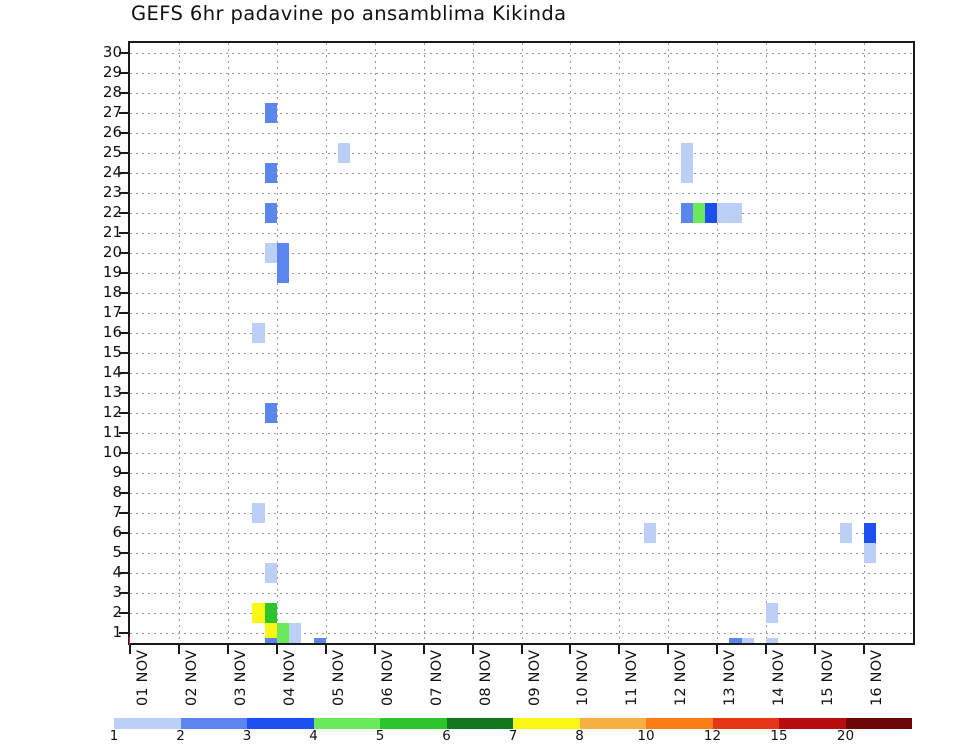  Describe the element at coordinates (112, 372) in the screenshot. I see `y-tick-label: 14` at that location.